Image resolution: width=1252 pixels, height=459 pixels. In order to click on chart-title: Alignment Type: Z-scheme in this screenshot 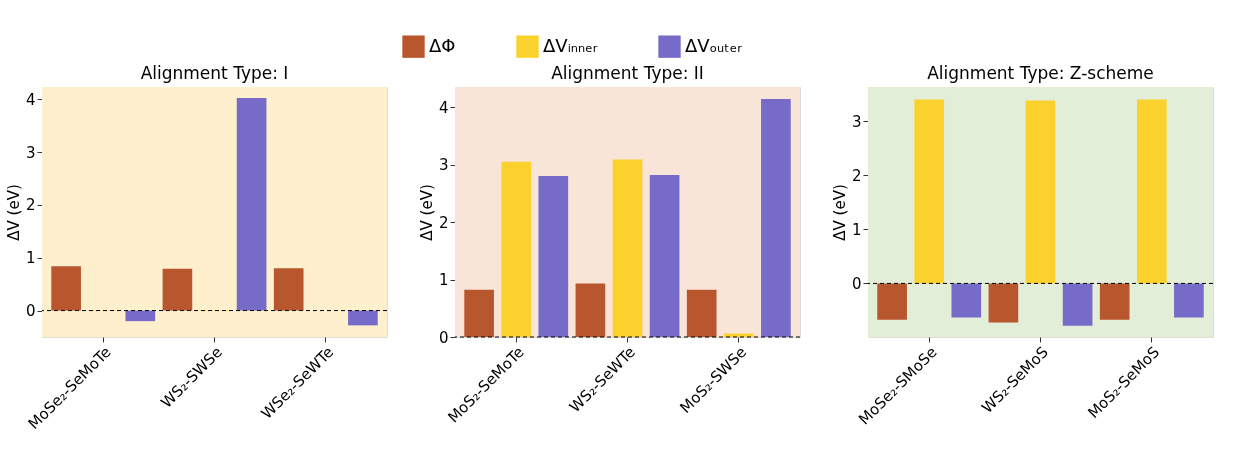, I will do `click(1040, 73)`.